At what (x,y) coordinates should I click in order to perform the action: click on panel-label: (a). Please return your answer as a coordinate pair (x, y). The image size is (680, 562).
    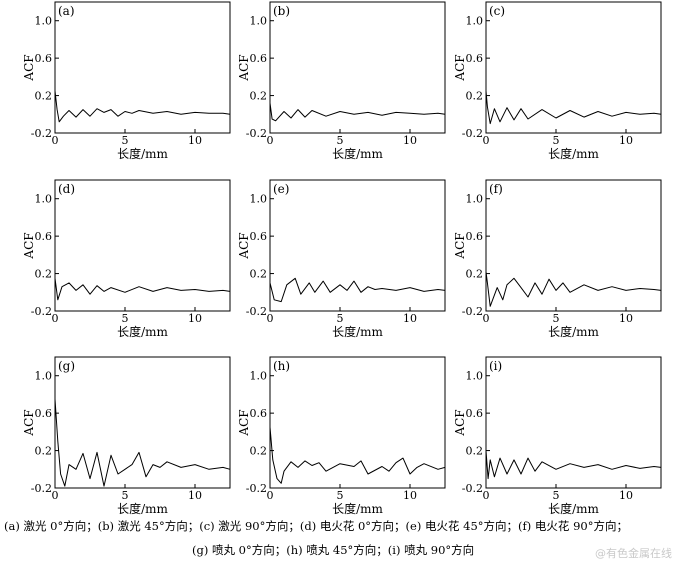
    Looking at the image, I should click on (66, 11).